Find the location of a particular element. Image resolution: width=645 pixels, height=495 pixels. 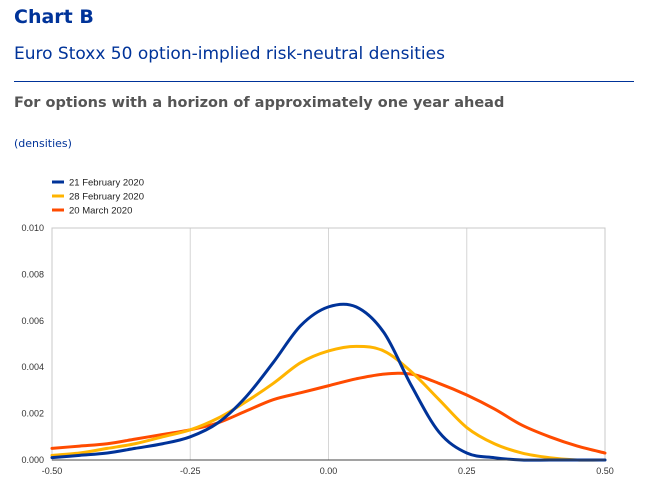

x-tick-label: 0.50 is located at coordinates (605, 471).